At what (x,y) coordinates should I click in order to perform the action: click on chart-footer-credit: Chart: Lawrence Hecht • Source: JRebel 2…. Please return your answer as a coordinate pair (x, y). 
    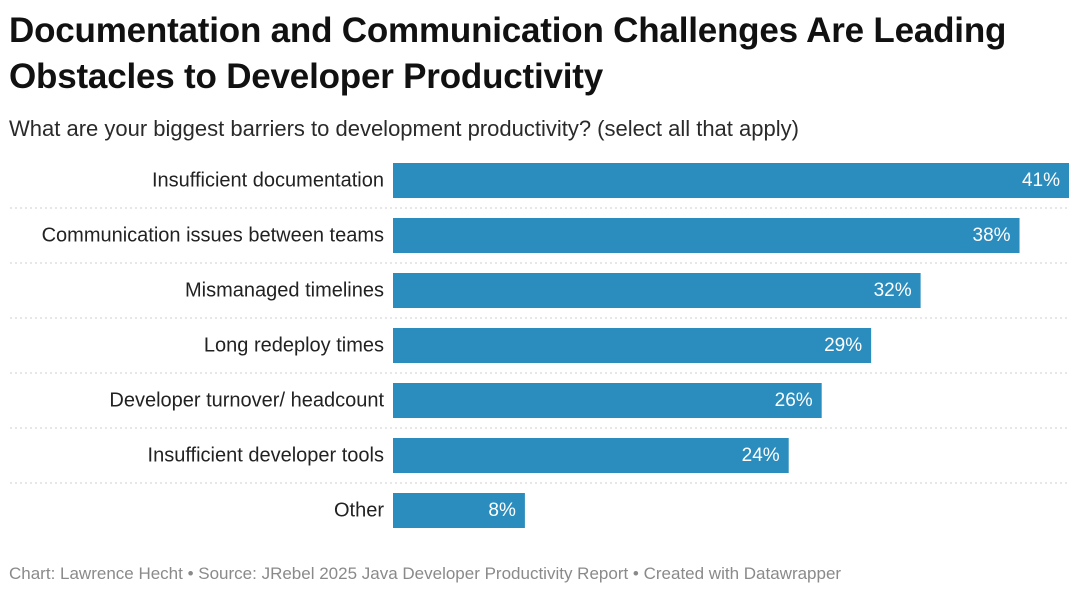
    Looking at the image, I should click on (425, 573).